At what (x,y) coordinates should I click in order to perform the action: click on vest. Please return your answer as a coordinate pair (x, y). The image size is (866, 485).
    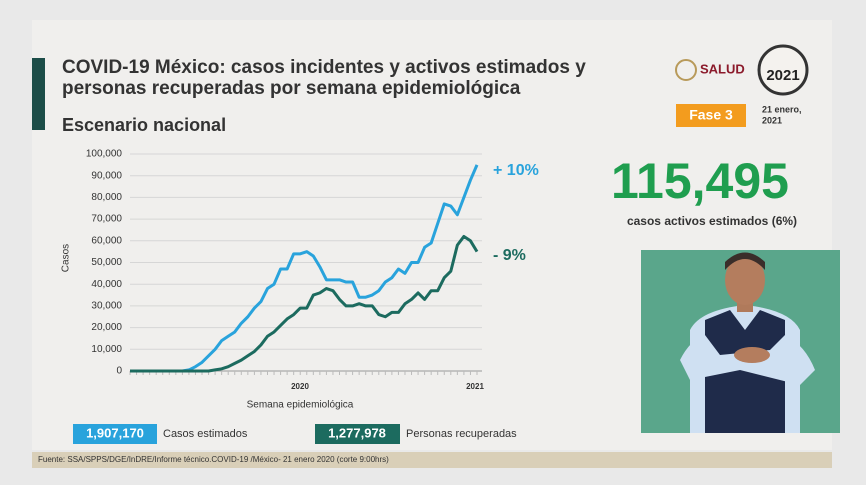
    Looking at the image, I should click on (745, 371).